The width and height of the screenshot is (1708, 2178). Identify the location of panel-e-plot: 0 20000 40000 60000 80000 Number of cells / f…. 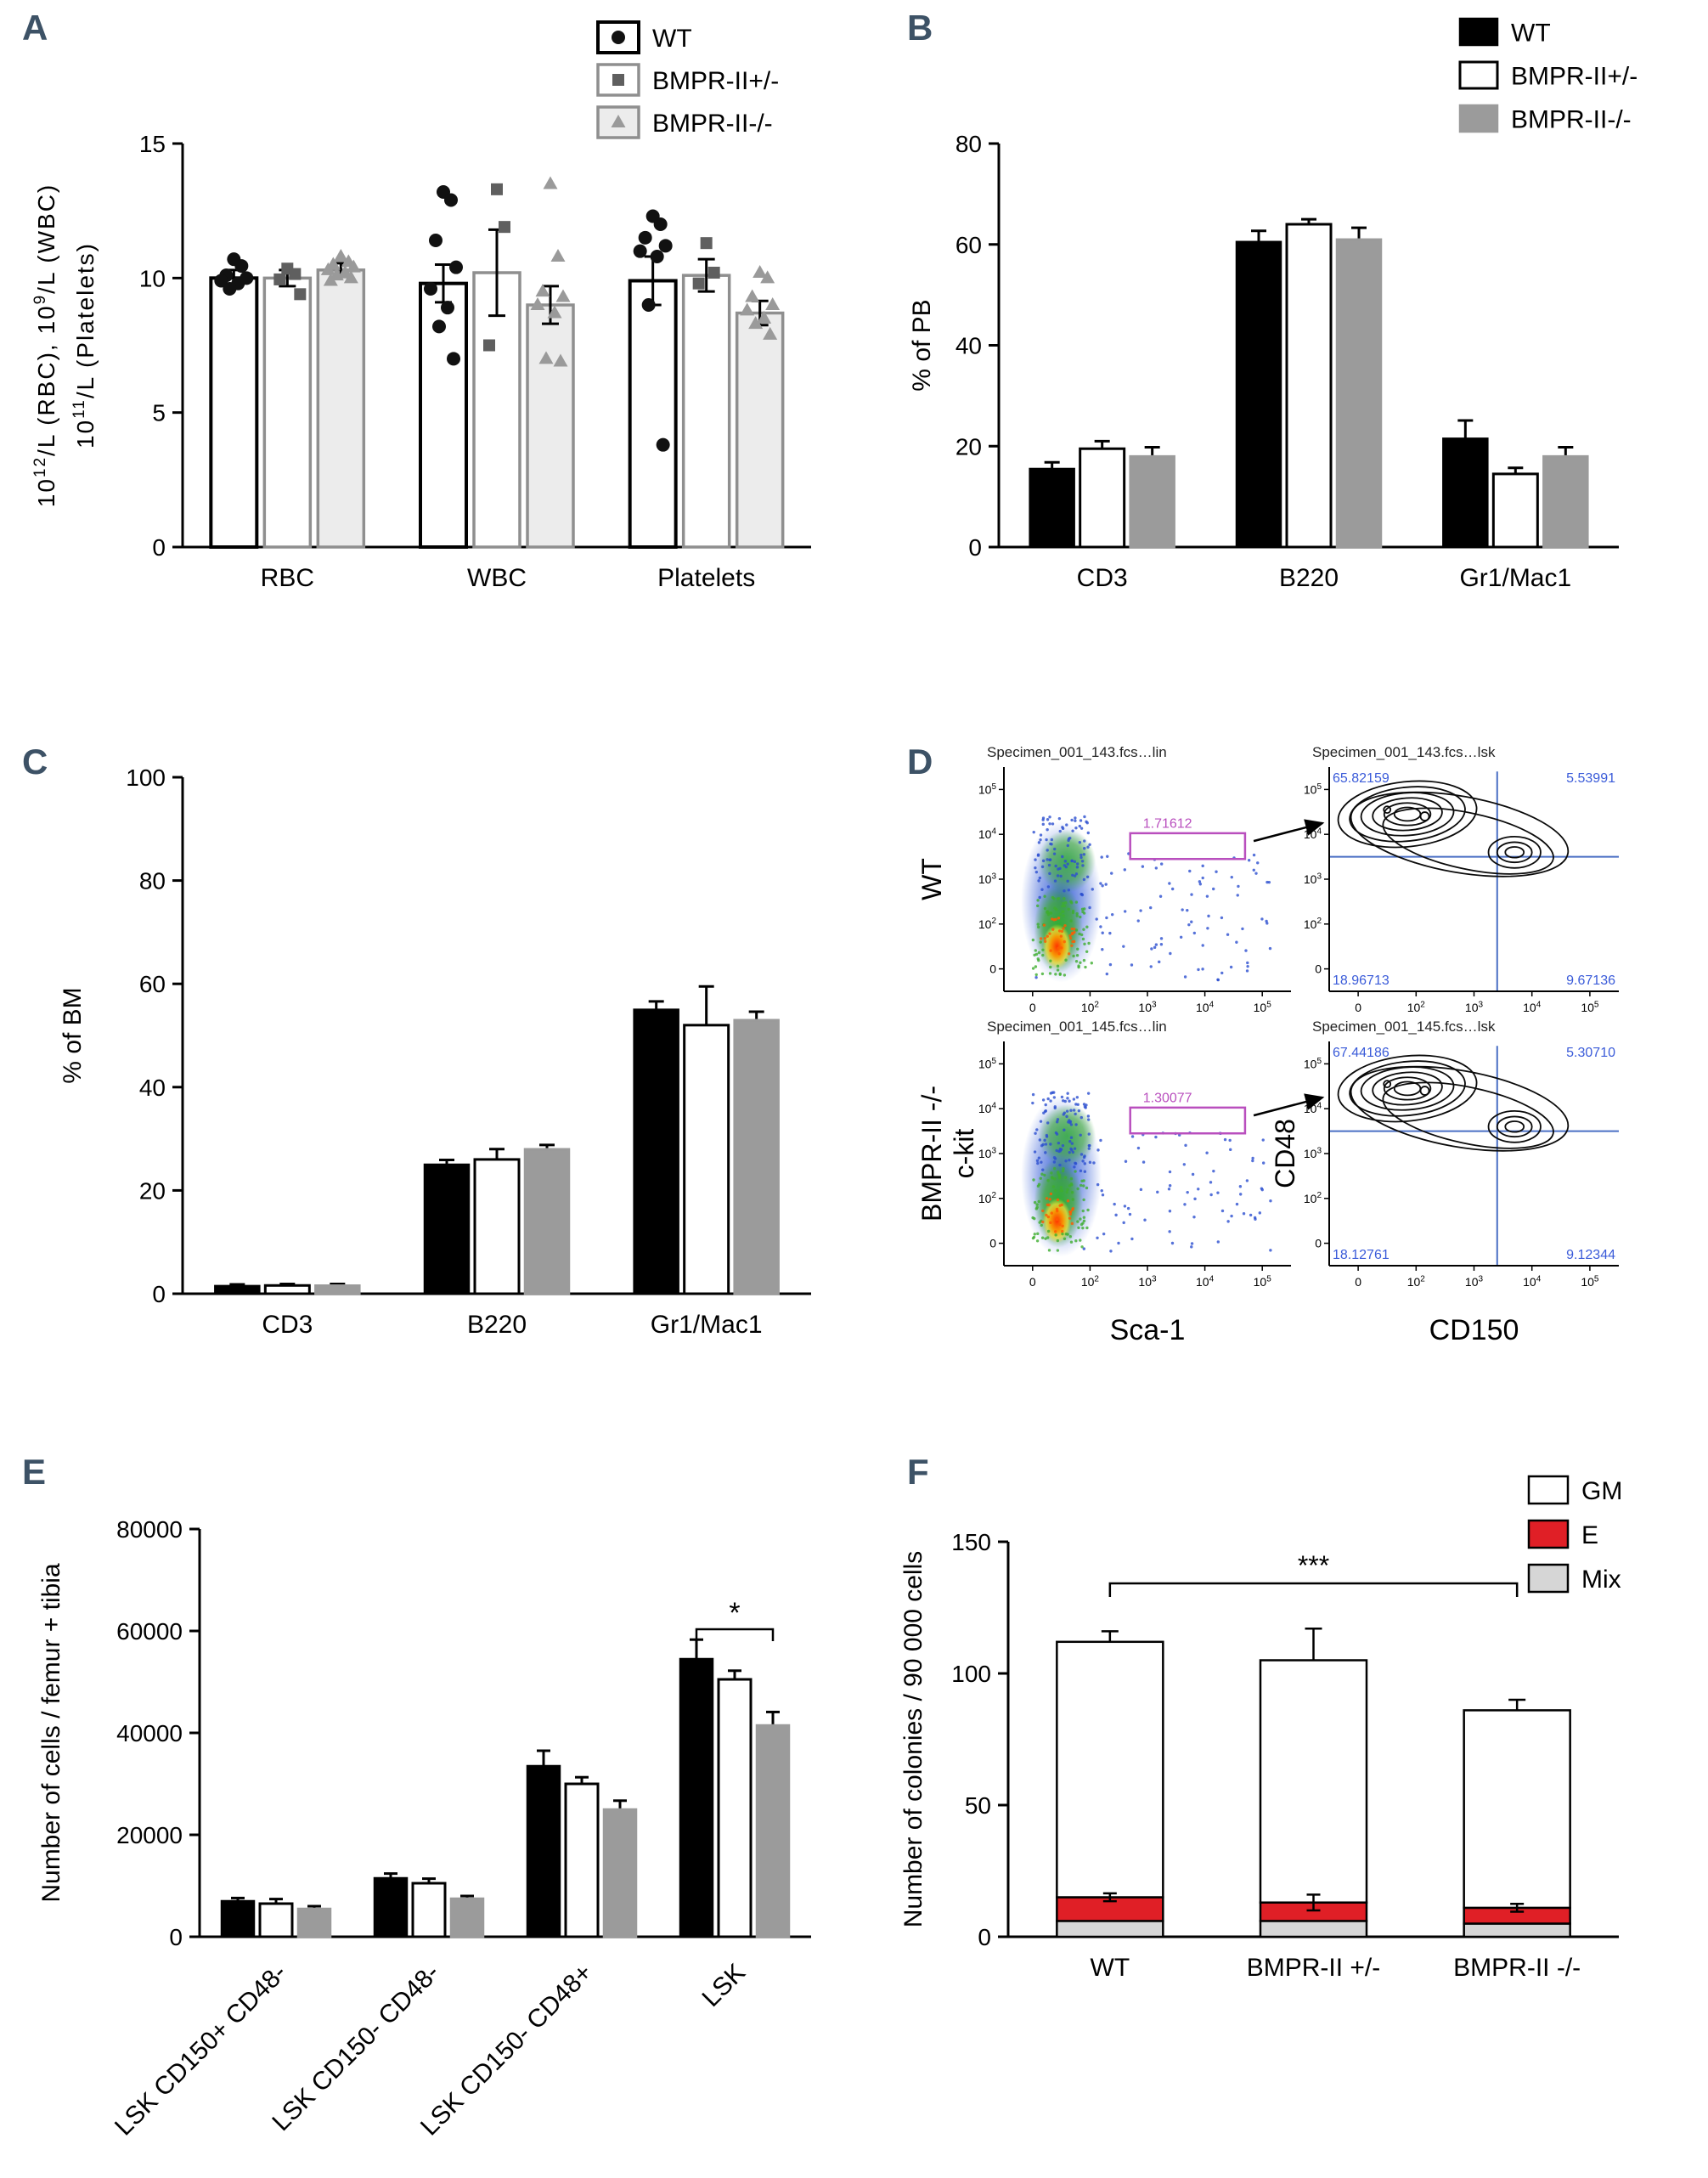
(424, 1828).